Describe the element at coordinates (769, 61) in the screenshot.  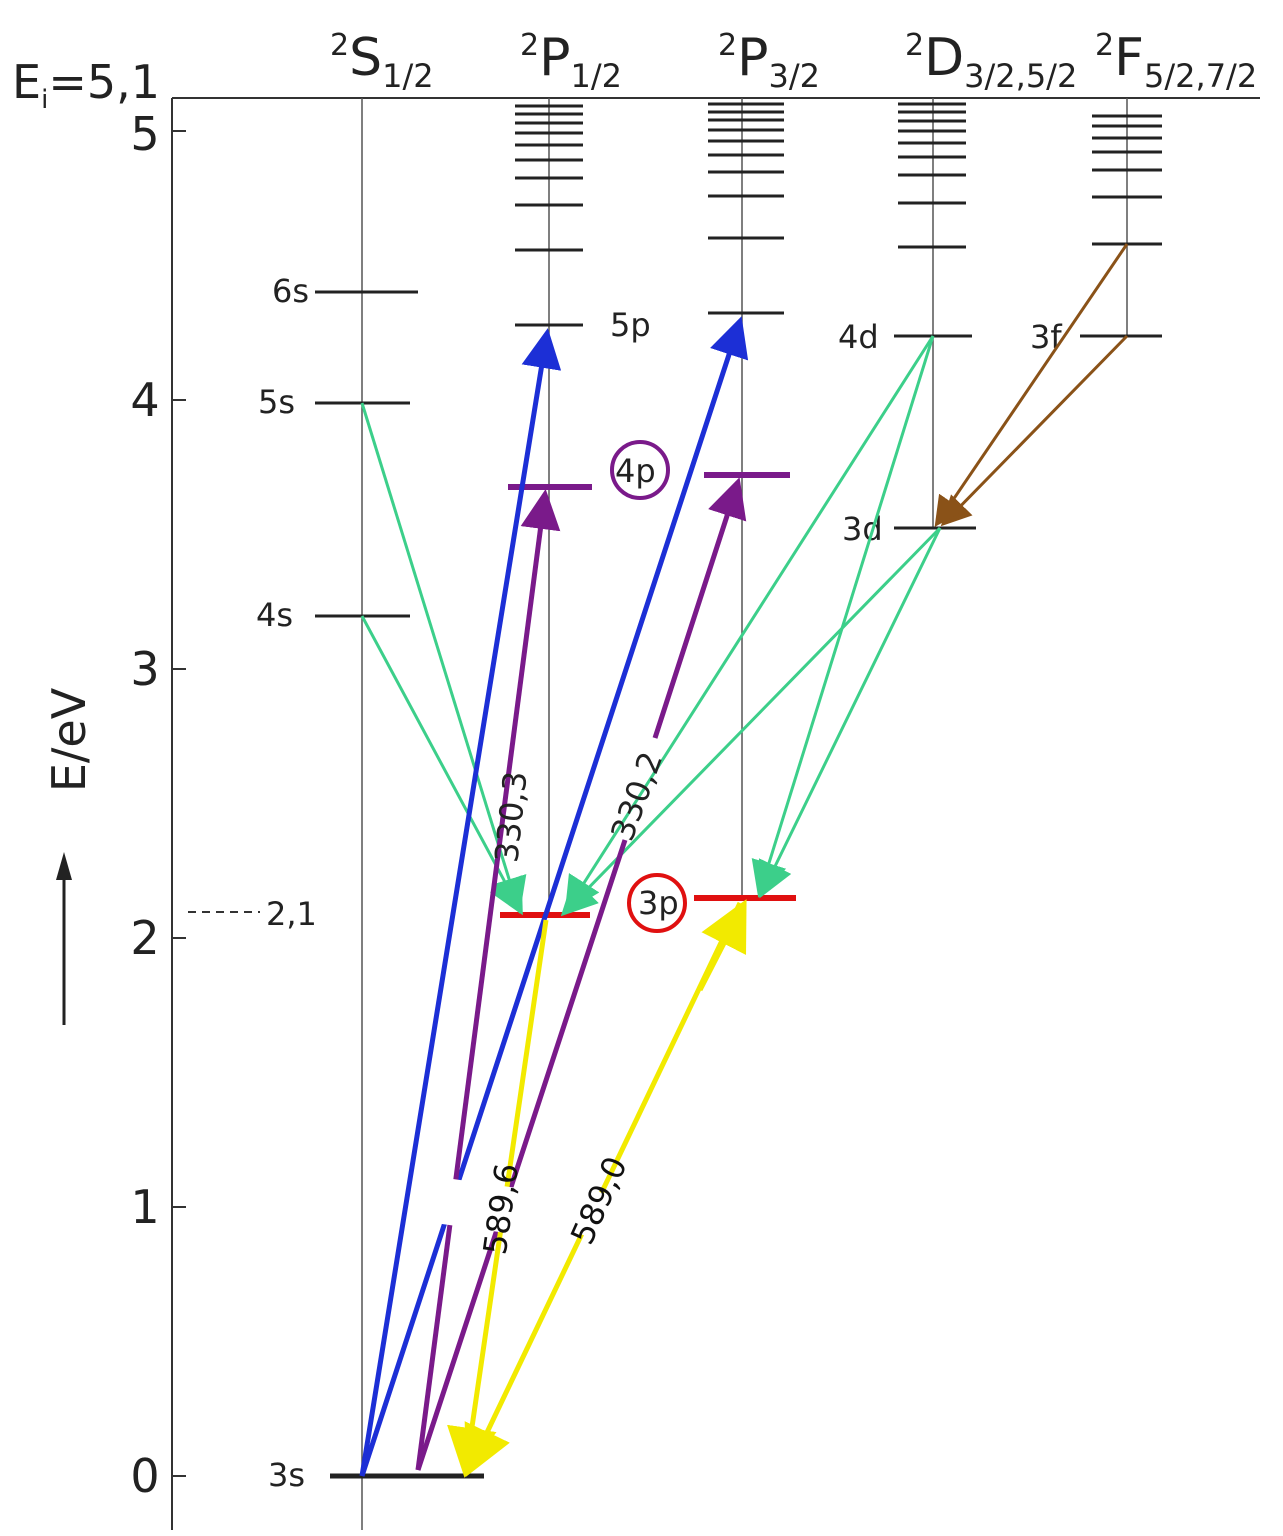
I see `term-2P32: 2P3/2` at that location.